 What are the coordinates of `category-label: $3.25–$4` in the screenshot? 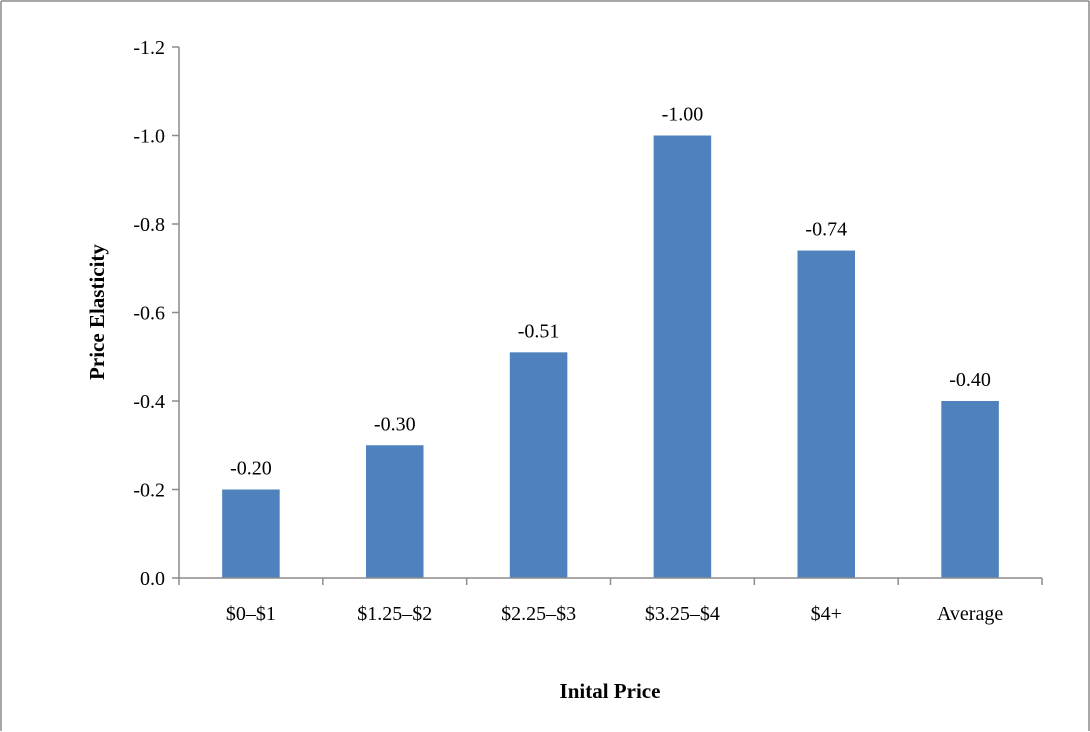 It's located at (682, 614).